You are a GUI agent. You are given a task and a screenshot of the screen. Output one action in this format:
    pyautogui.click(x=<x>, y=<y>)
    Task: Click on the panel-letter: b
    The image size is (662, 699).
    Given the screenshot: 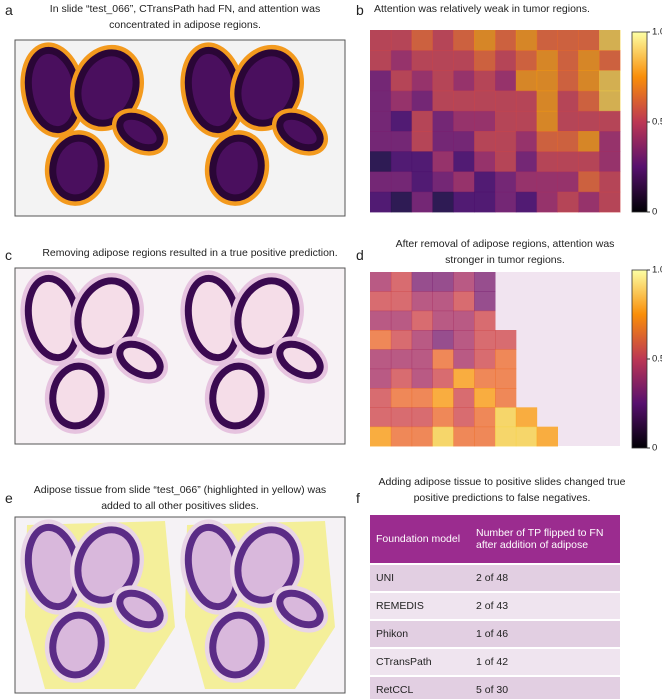 What is the action you would take?
    pyautogui.click(x=360, y=10)
    